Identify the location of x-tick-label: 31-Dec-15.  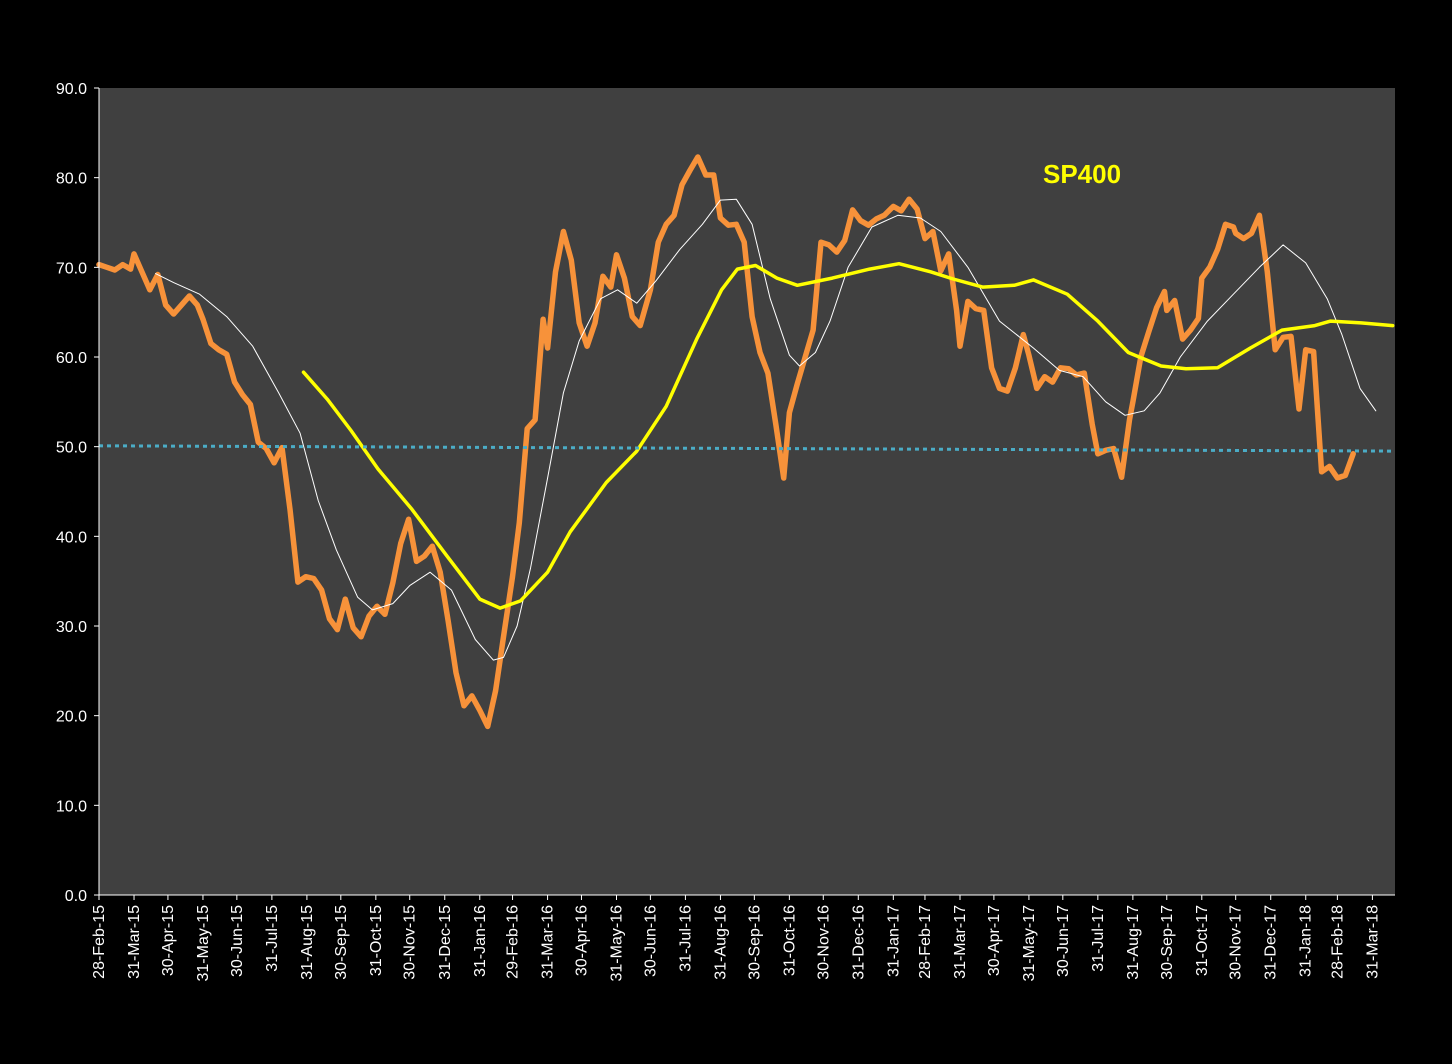
(445, 942).